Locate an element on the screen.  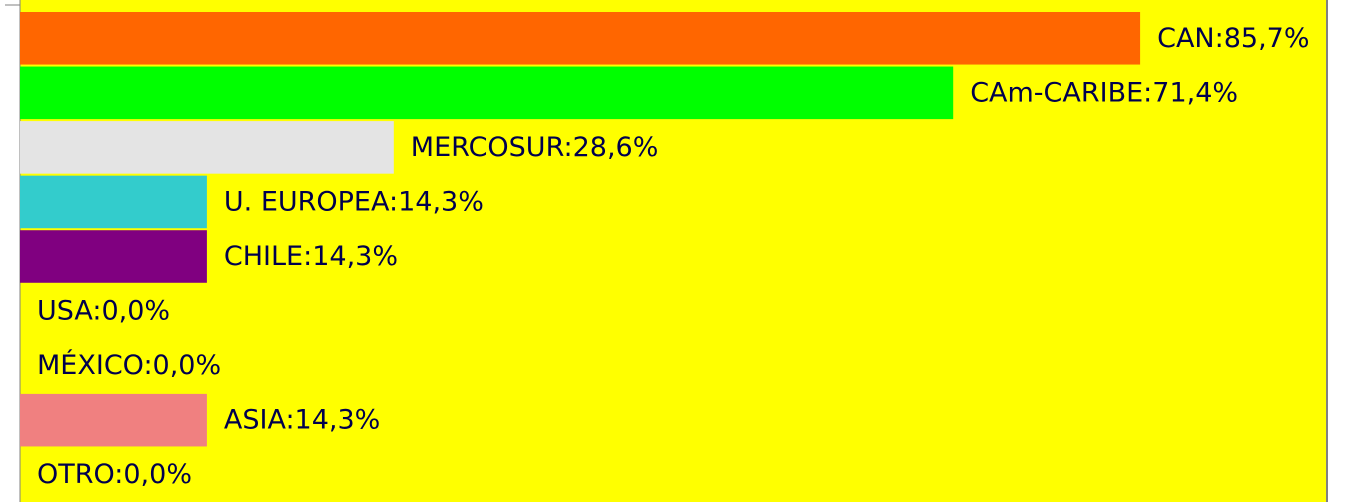
data-label: MÉXICO:0,0% is located at coordinates (129, 365).